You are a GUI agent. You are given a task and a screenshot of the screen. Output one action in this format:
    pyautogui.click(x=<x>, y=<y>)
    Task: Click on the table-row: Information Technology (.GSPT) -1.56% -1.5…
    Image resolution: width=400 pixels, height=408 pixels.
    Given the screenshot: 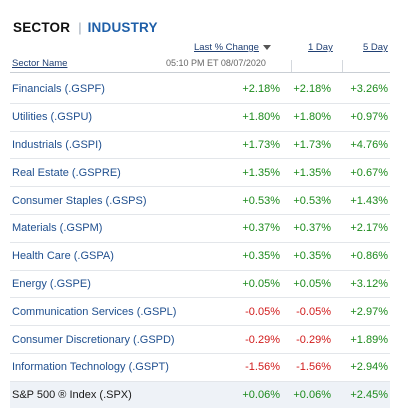 What is the action you would take?
    pyautogui.click(x=200, y=368)
    